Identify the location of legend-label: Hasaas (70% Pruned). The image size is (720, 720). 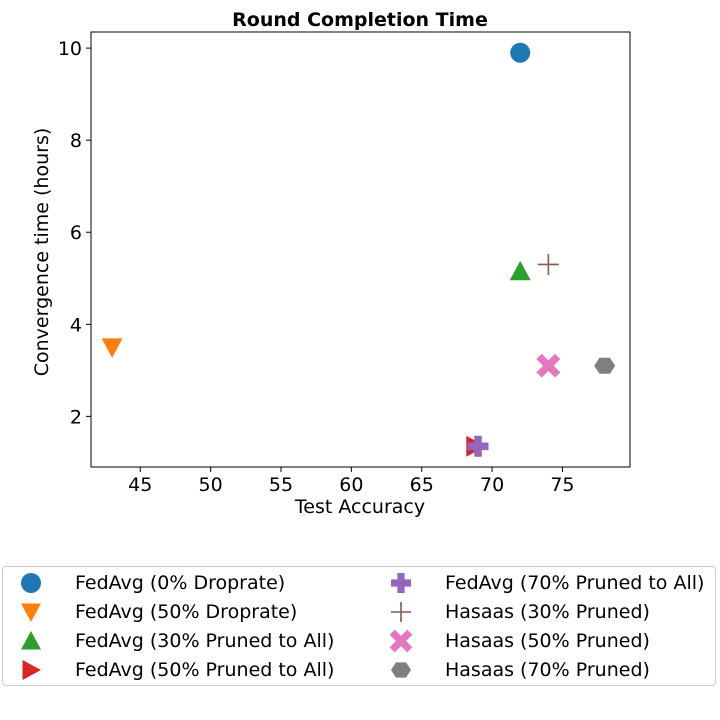
(547, 670).